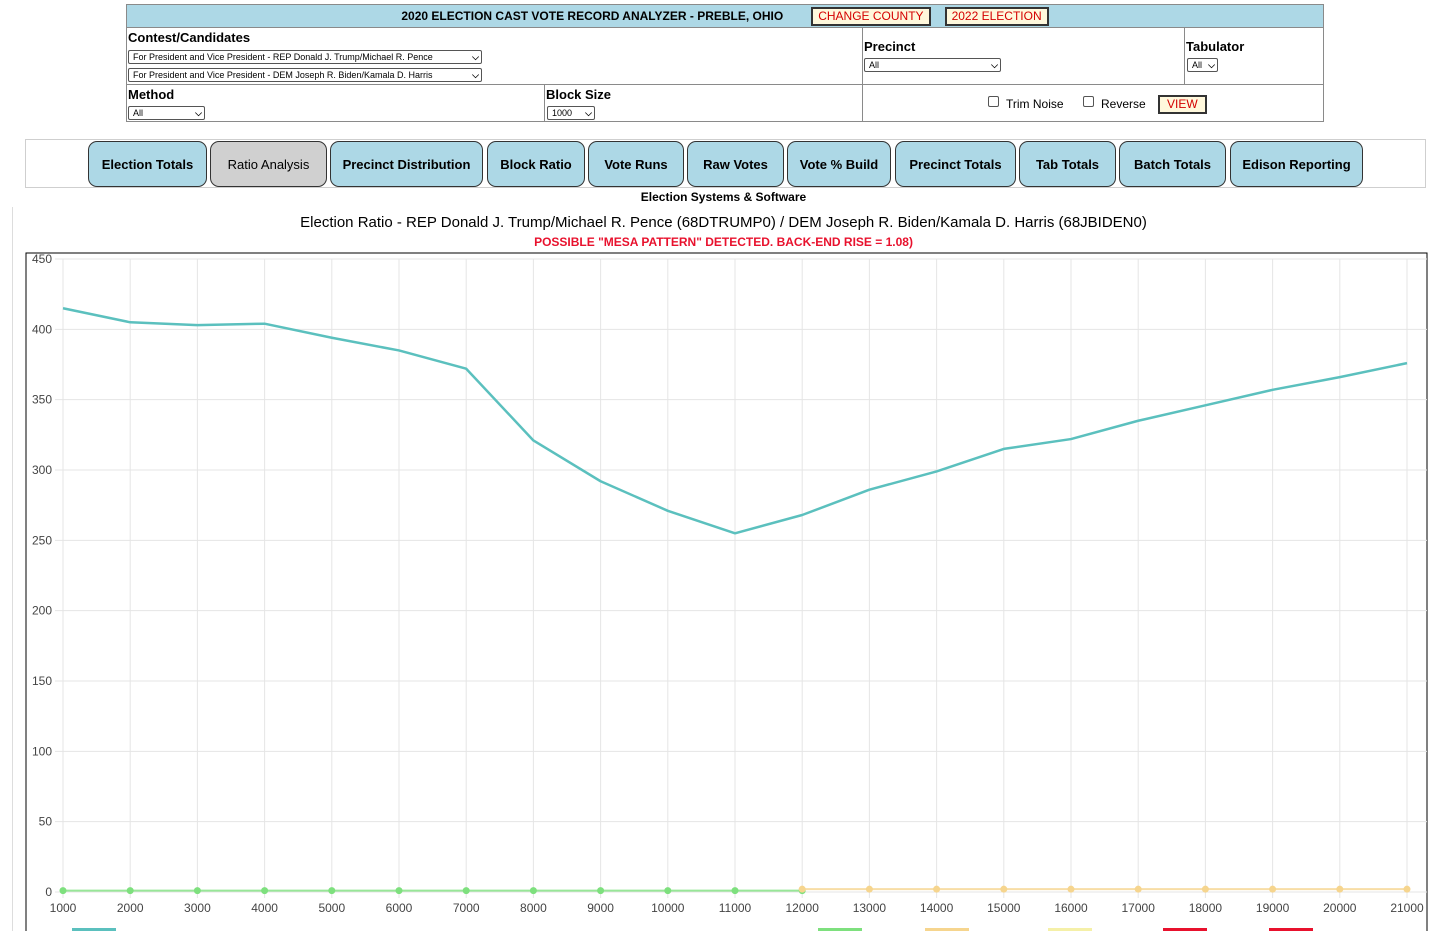  Describe the element at coordinates (399, 908) in the screenshot. I see `x-tick-label: 6000` at that location.